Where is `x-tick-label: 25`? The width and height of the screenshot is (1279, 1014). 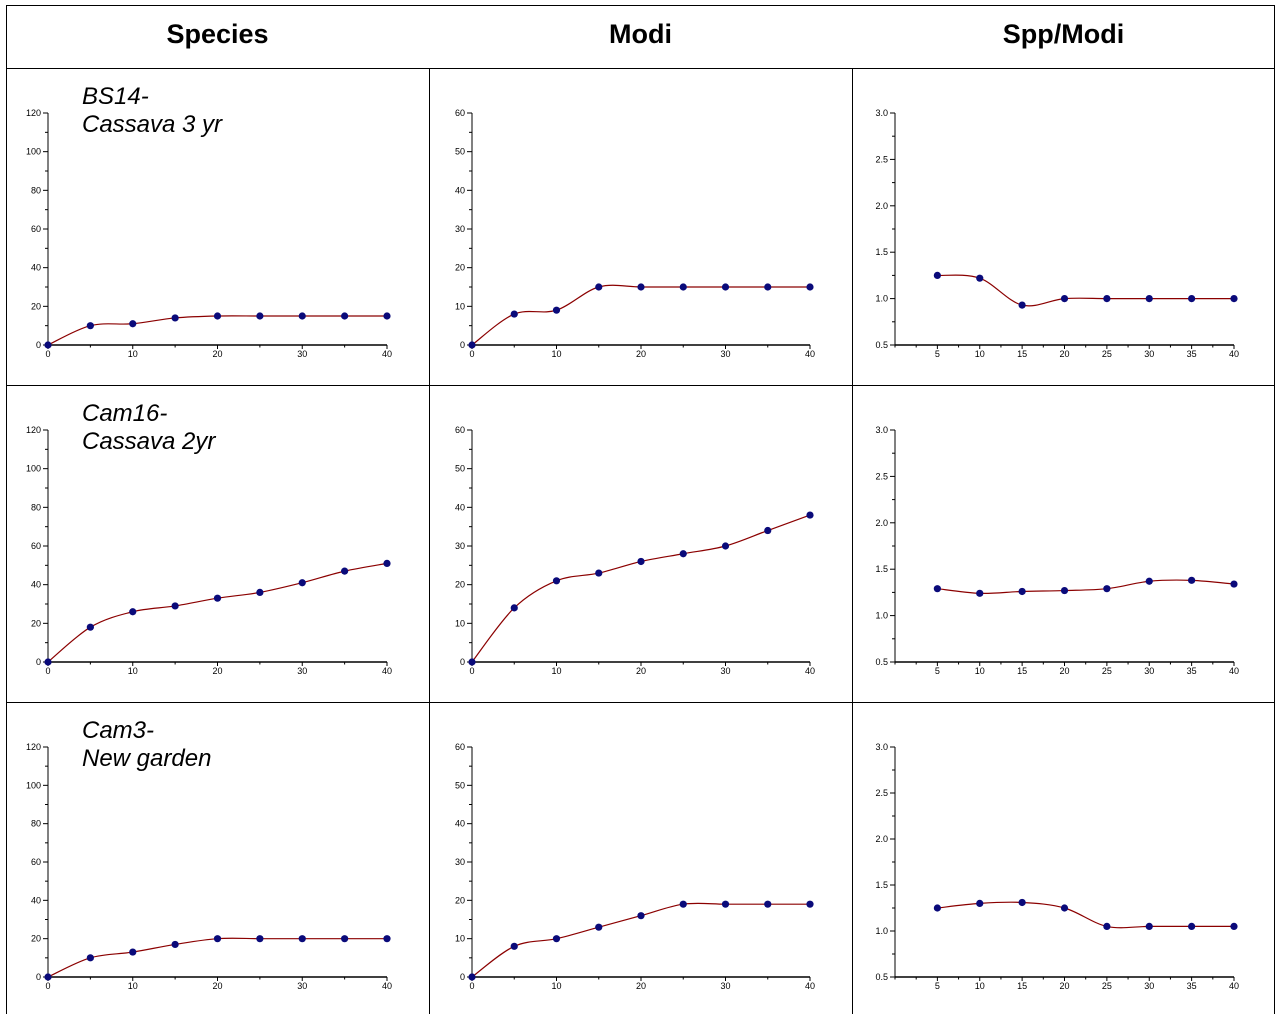 x-tick-label: 25 is located at coordinates (1107, 671).